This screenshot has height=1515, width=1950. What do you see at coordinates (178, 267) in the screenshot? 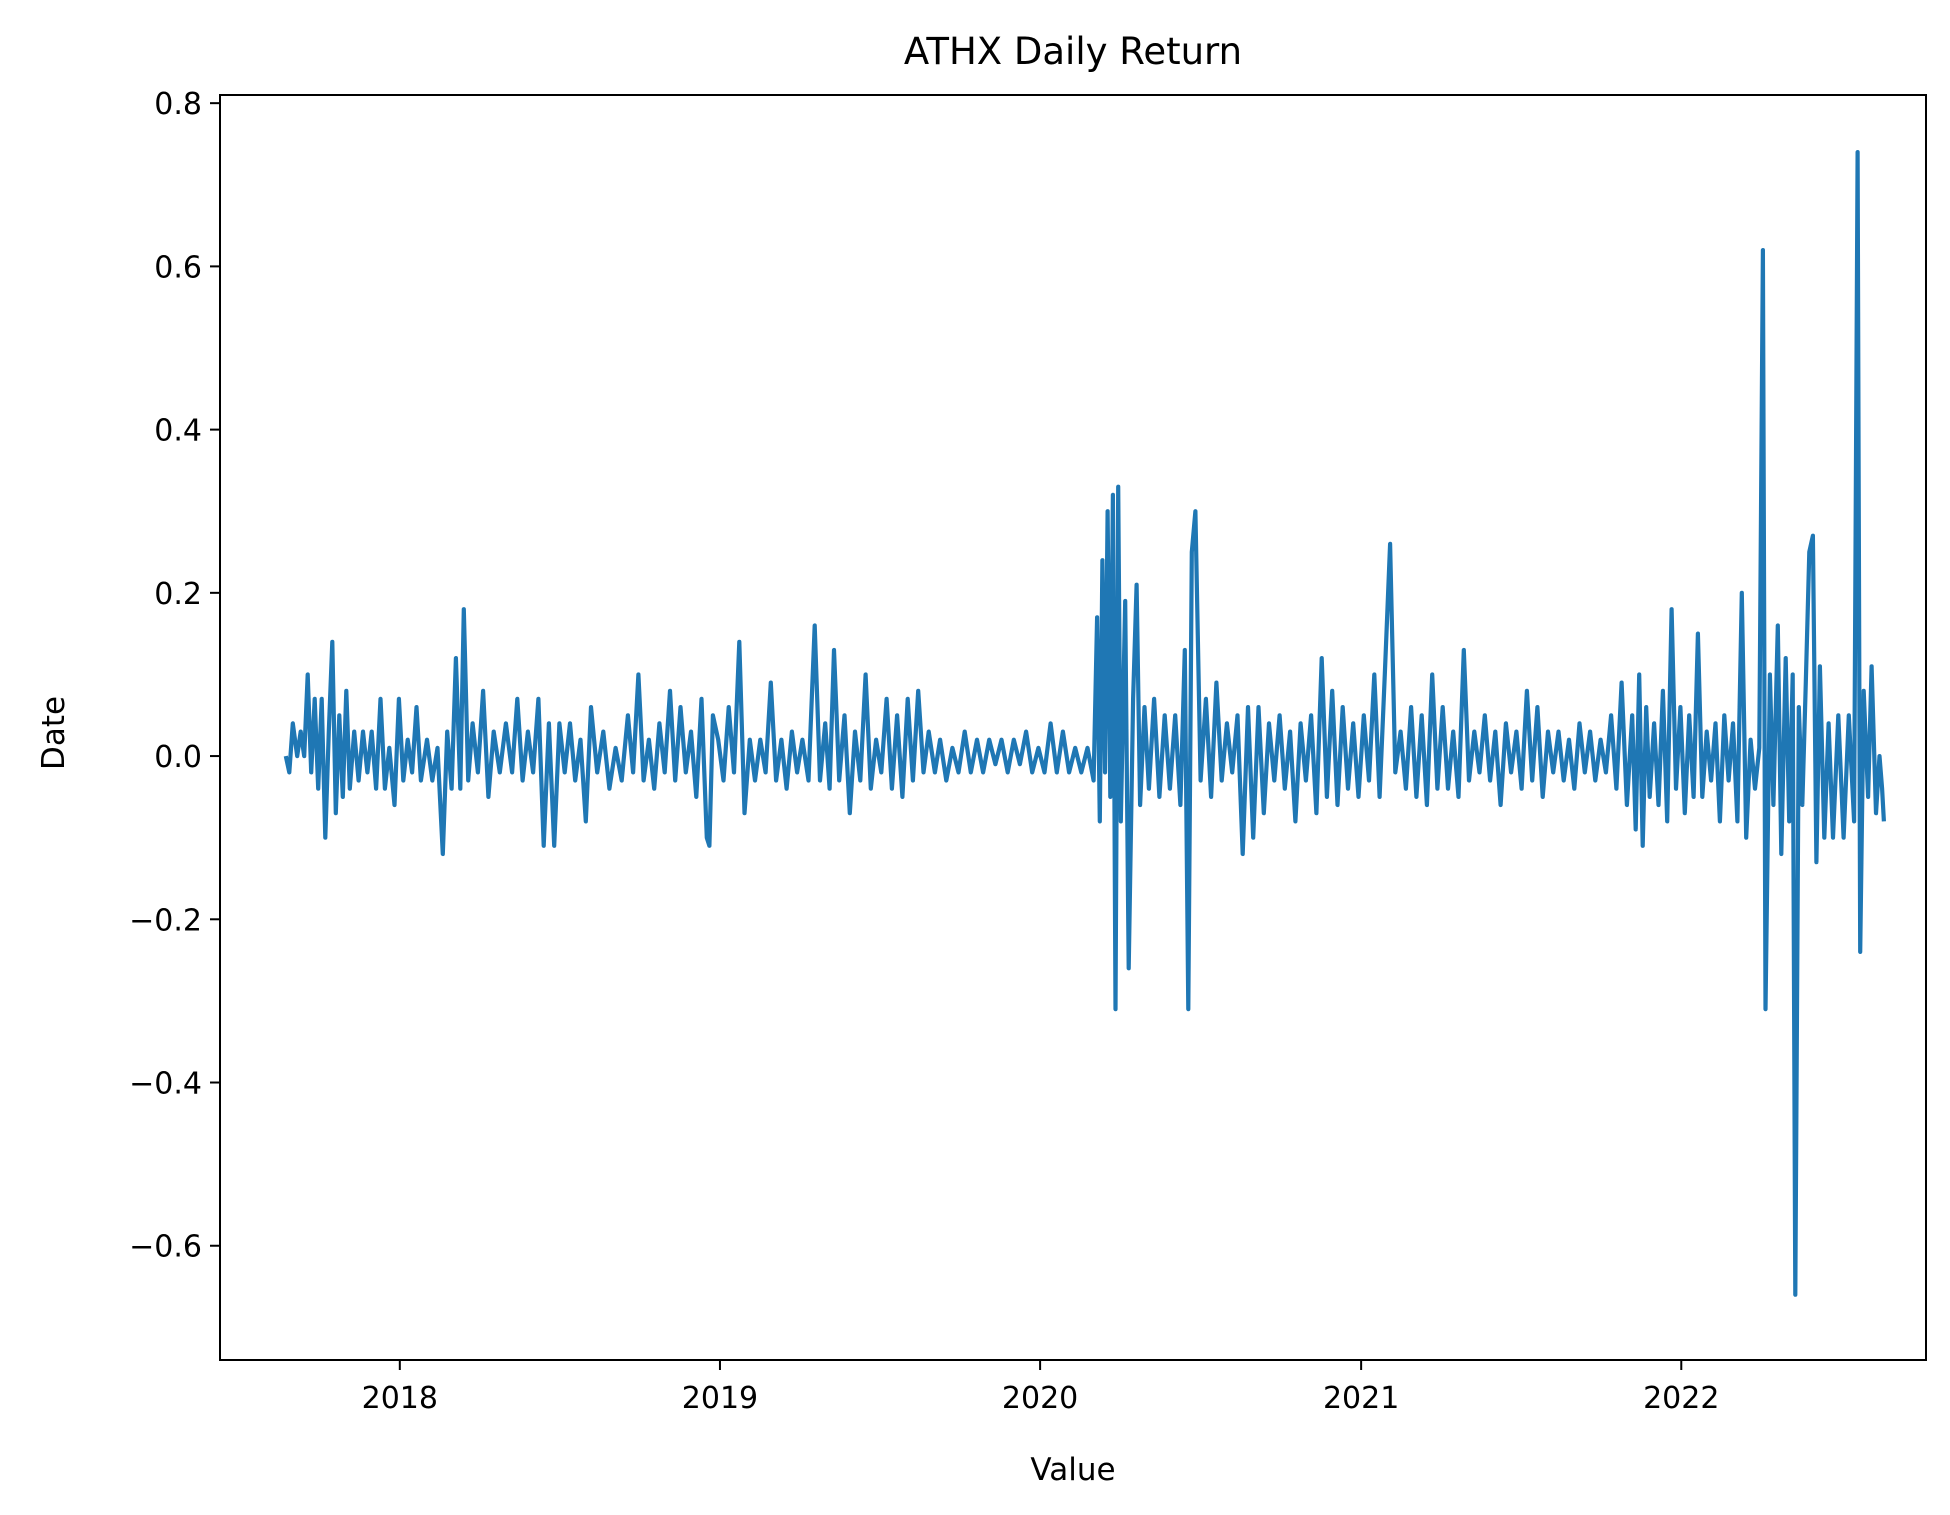
I see `y-tick-label-1: 0.6` at bounding box center [178, 267].